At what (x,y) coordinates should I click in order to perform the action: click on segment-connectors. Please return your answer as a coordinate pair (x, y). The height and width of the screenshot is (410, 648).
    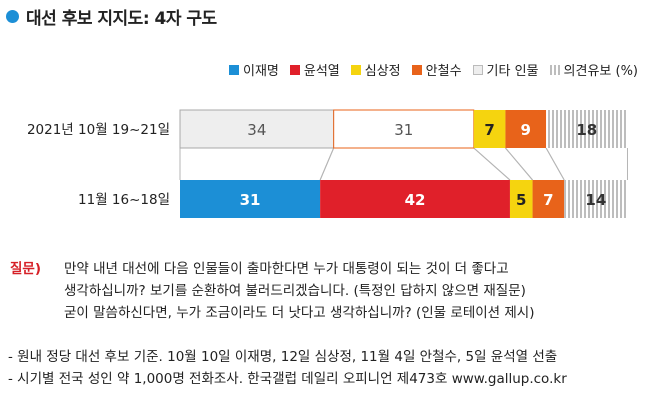
    Looking at the image, I should click on (403, 164).